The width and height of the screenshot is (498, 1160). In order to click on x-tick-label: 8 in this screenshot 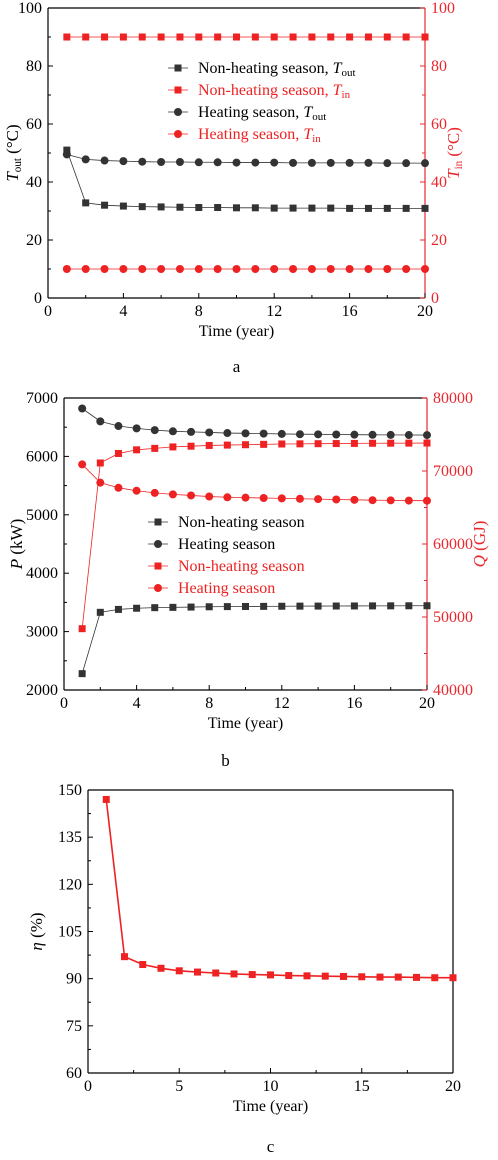, I will do `click(199, 311)`.